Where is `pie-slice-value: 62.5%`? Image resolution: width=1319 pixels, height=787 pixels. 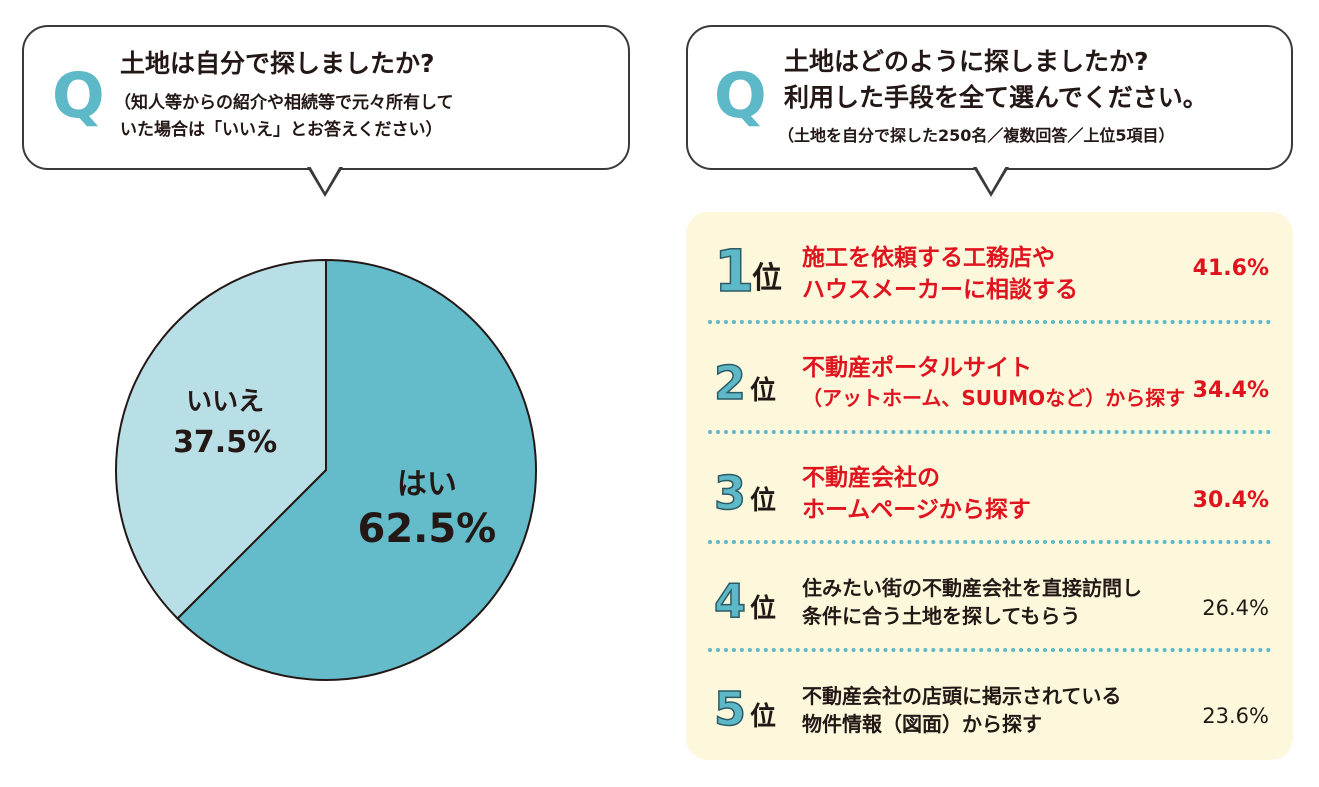 pie-slice-value: 62.5% is located at coordinates (426, 529).